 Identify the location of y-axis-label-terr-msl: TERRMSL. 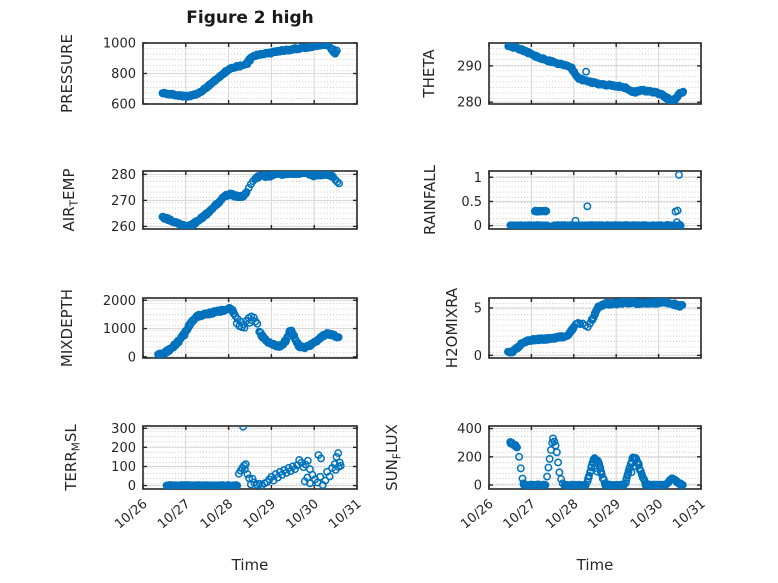
(72, 458).